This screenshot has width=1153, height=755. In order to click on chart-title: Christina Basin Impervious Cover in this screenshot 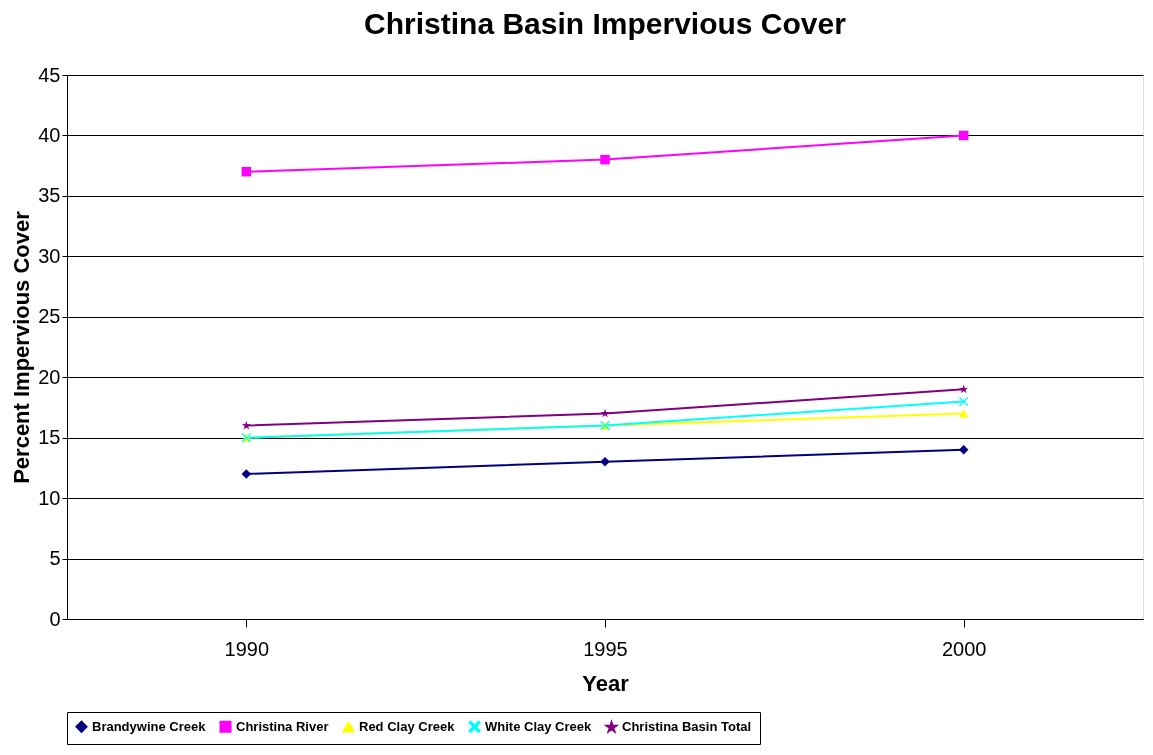, I will do `click(605, 23)`.